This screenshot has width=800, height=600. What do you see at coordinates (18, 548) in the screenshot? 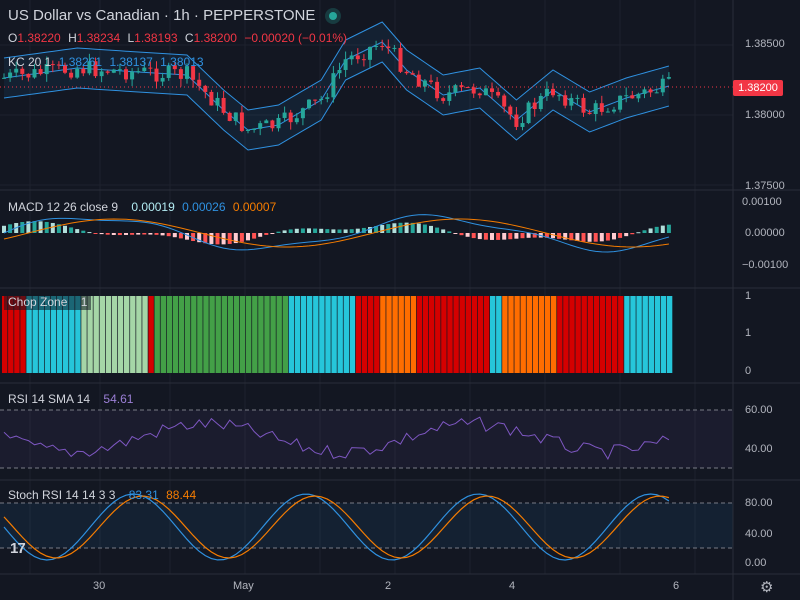
I see `tradingview-logo-icon: 17` at bounding box center [18, 548].